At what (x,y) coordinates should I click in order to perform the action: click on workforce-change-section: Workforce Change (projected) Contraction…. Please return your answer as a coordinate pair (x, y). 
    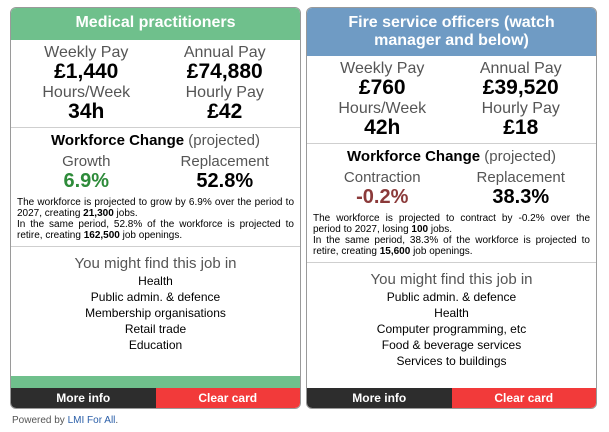
    Looking at the image, I should click on (451, 203).